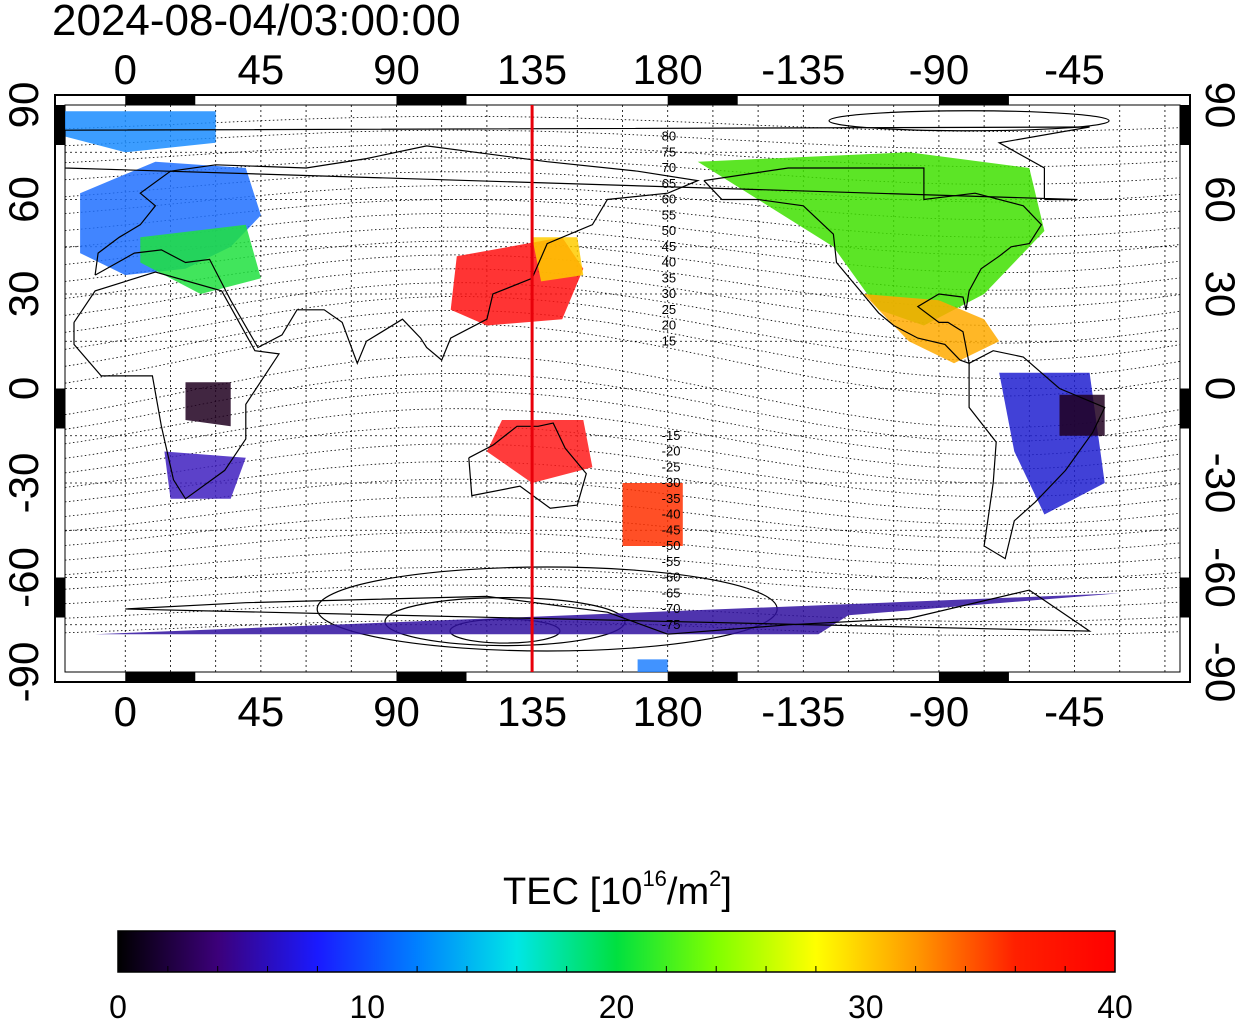 The width and height of the screenshot is (1235, 1021). I want to click on contour-label: -50, so click(671, 545).